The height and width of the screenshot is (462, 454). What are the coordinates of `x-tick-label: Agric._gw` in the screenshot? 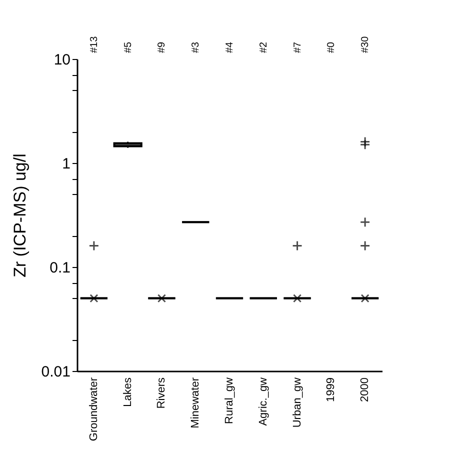 It's located at (263, 401).